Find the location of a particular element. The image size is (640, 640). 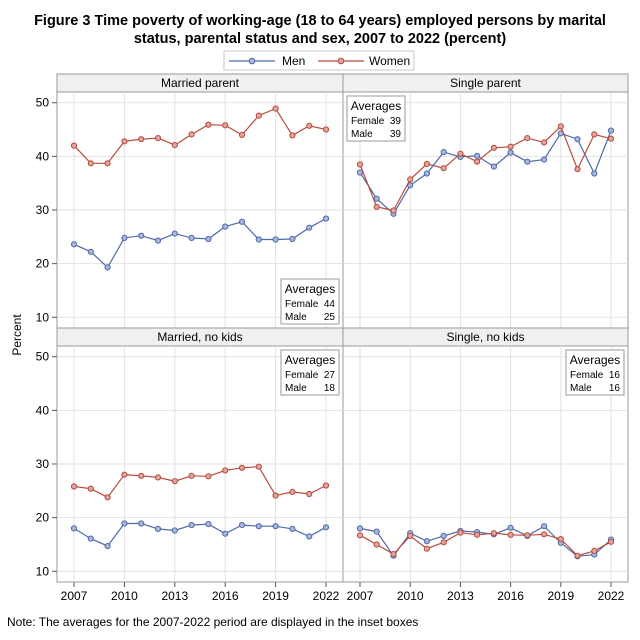

averages-inset: Averages Female 27 Male 18 is located at coordinates (310, 372).